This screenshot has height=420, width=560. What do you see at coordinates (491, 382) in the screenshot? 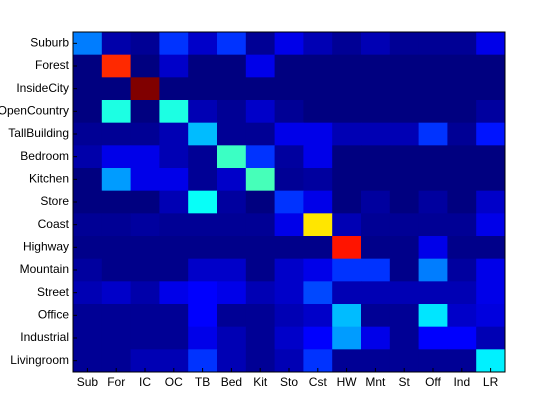
I see `x-tick-label: LR` at bounding box center [491, 382].